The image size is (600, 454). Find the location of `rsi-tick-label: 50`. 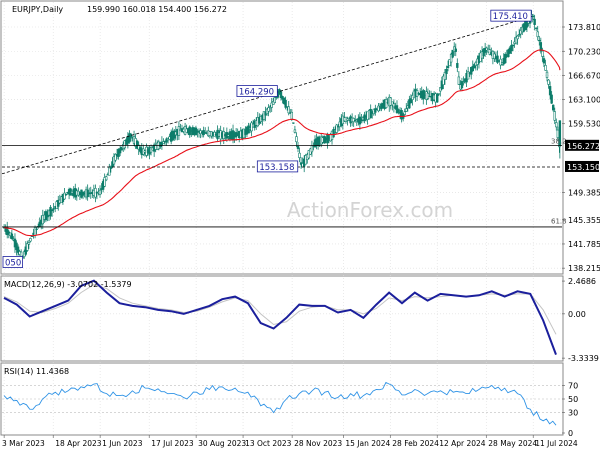

rsi-tick-label: 50 is located at coordinates (573, 399).